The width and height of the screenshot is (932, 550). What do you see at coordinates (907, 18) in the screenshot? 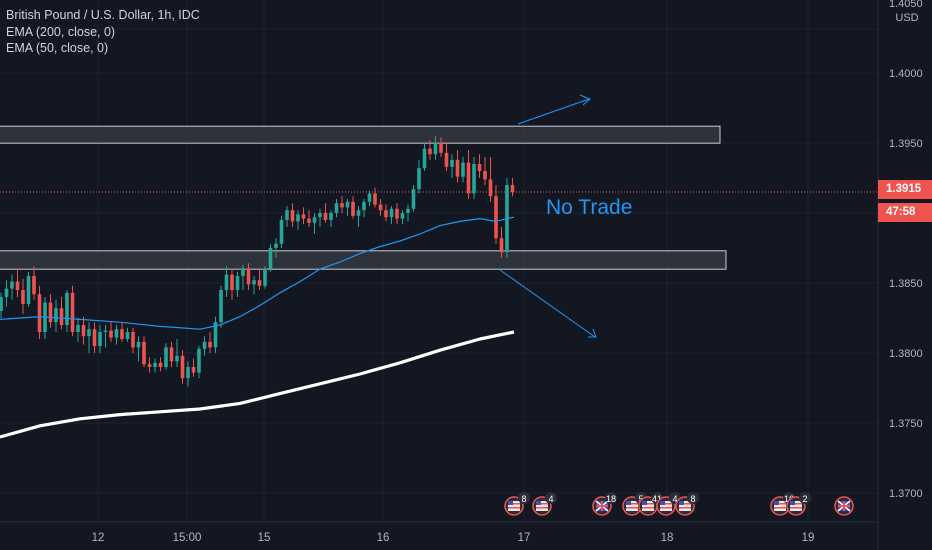
I see `currency-label: USD` at bounding box center [907, 18].